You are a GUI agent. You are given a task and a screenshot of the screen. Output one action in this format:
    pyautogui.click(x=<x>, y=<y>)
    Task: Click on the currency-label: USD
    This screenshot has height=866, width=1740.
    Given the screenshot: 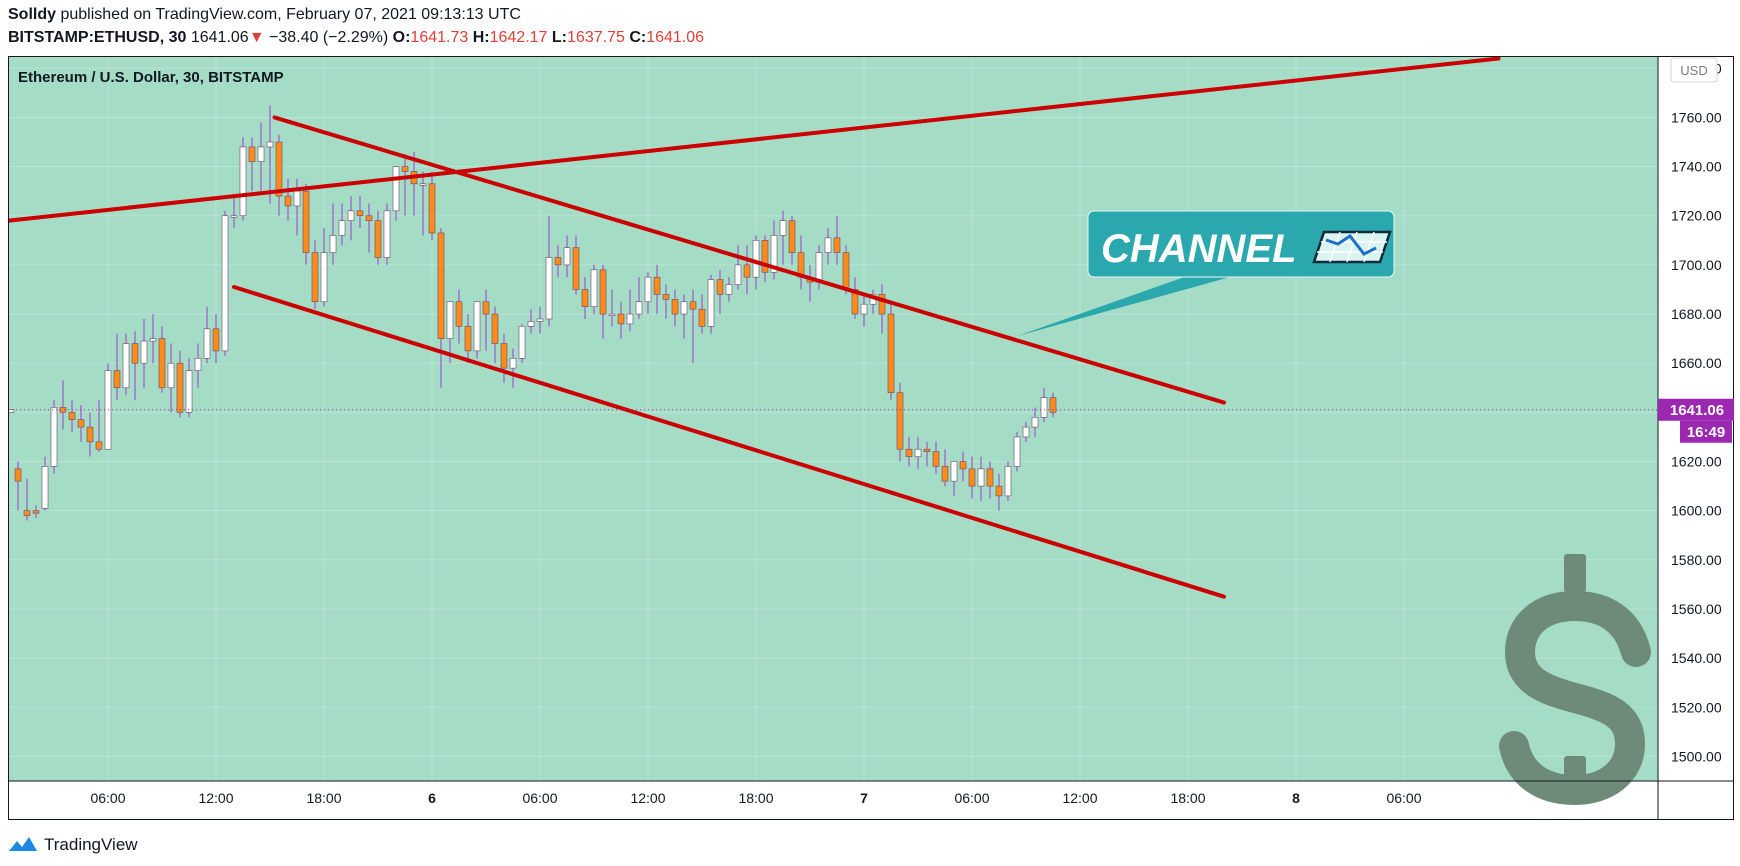 What is the action you would take?
    pyautogui.click(x=1694, y=70)
    